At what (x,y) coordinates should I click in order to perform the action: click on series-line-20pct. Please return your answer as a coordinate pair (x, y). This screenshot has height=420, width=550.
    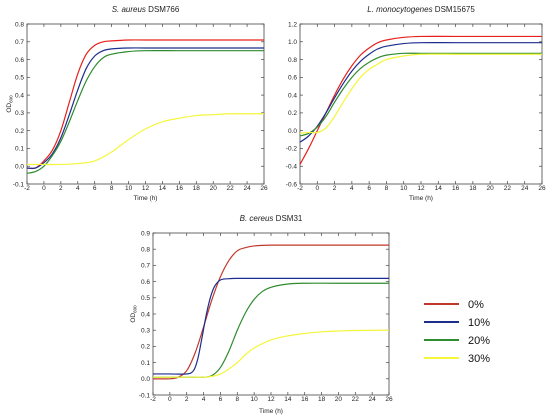
    Looking at the image, I should click on (145, 112).